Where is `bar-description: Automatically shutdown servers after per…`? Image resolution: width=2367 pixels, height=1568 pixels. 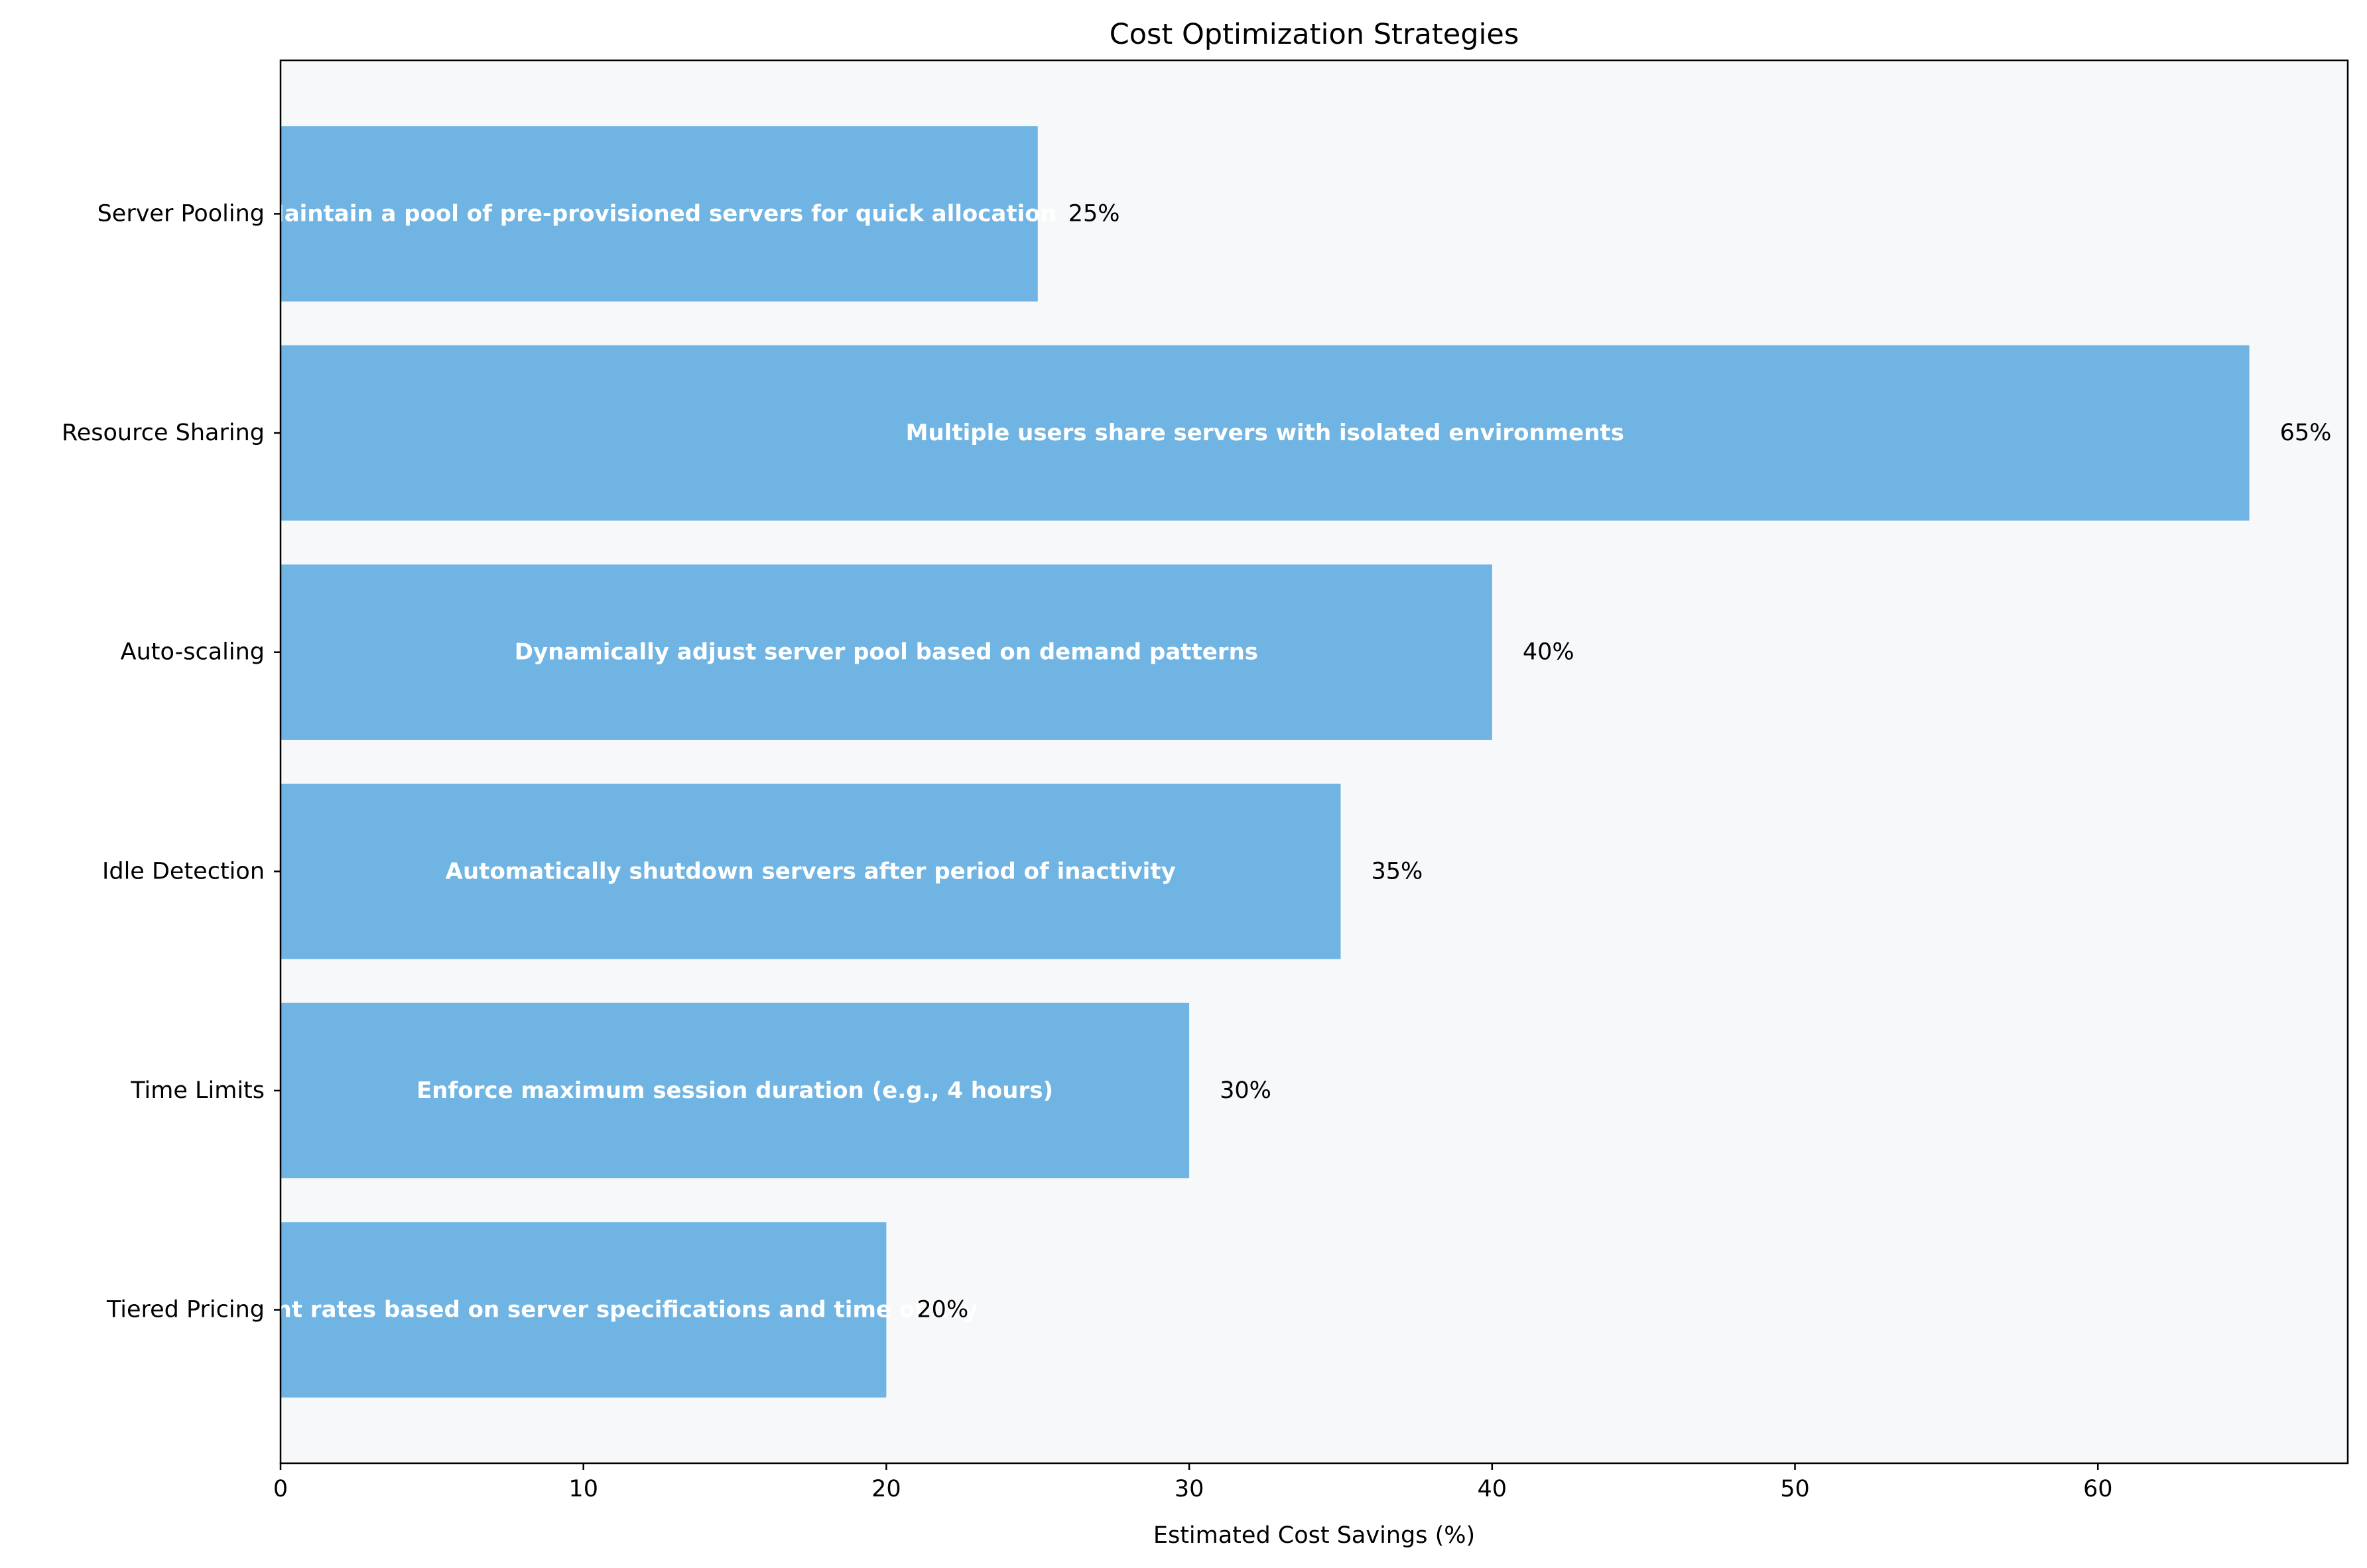 bar-description: Automatically shutdown servers after per… is located at coordinates (811, 871).